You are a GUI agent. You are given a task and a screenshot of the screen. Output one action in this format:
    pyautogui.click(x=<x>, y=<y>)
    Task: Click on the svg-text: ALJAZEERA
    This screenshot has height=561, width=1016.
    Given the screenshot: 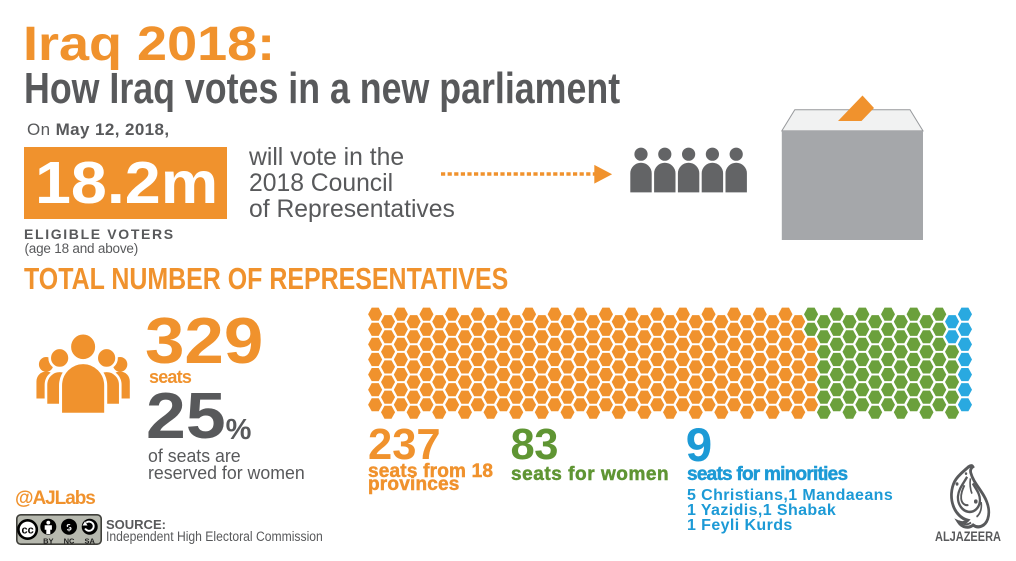 What is the action you would take?
    pyautogui.click(x=968, y=536)
    